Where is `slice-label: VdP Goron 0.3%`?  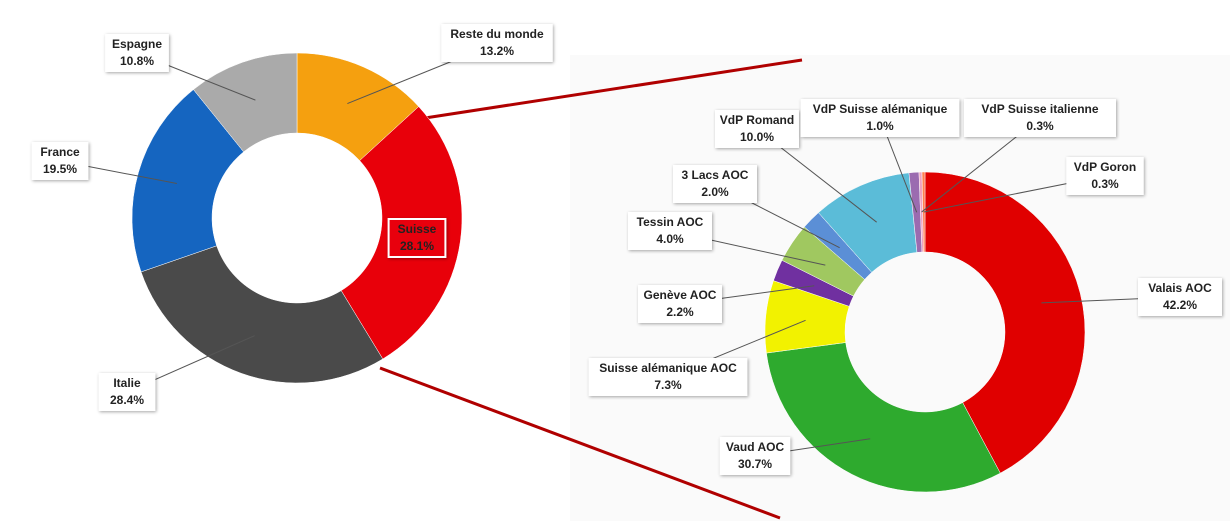 slice-label: VdP Goron 0.3% is located at coordinates (1033, 185).